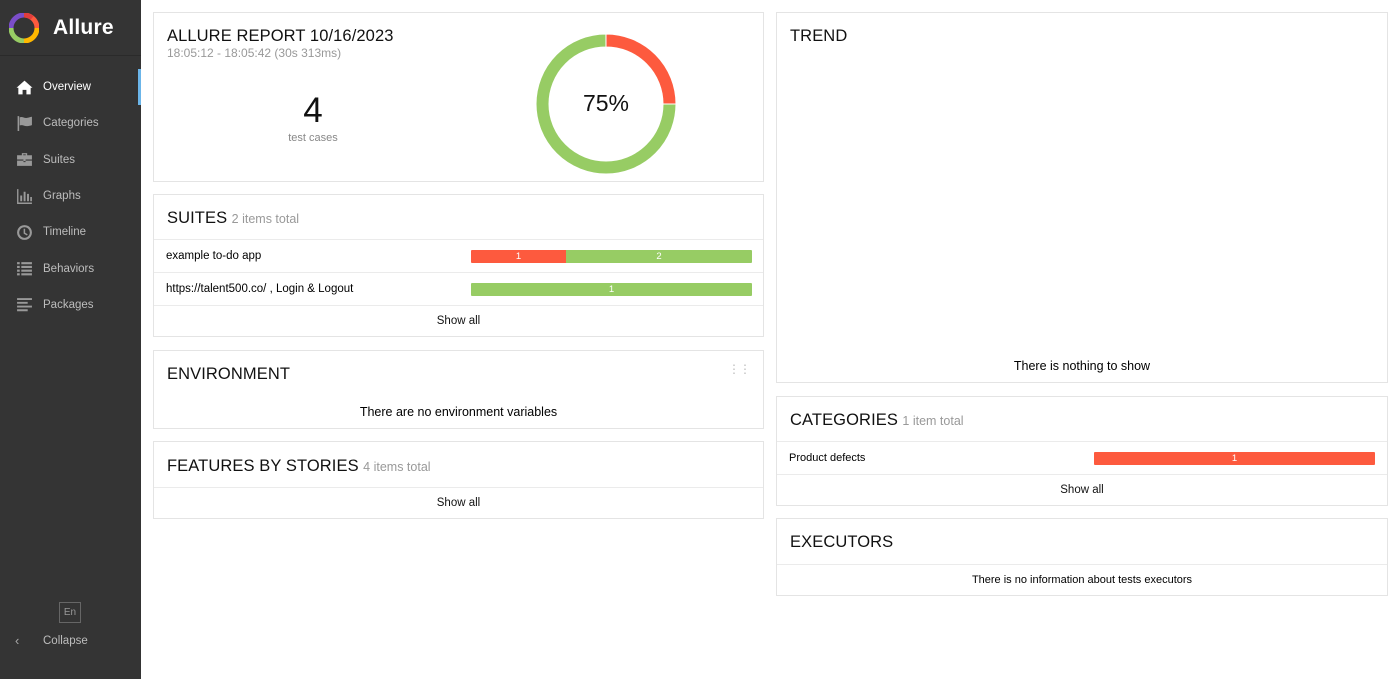 The width and height of the screenshot is (1400, 679). I want to click on suites-title: SUITES, so click(197, 218).